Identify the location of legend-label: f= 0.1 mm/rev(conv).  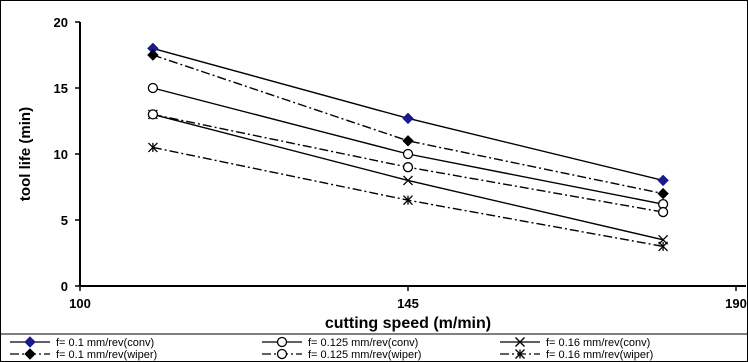
(105, 343).